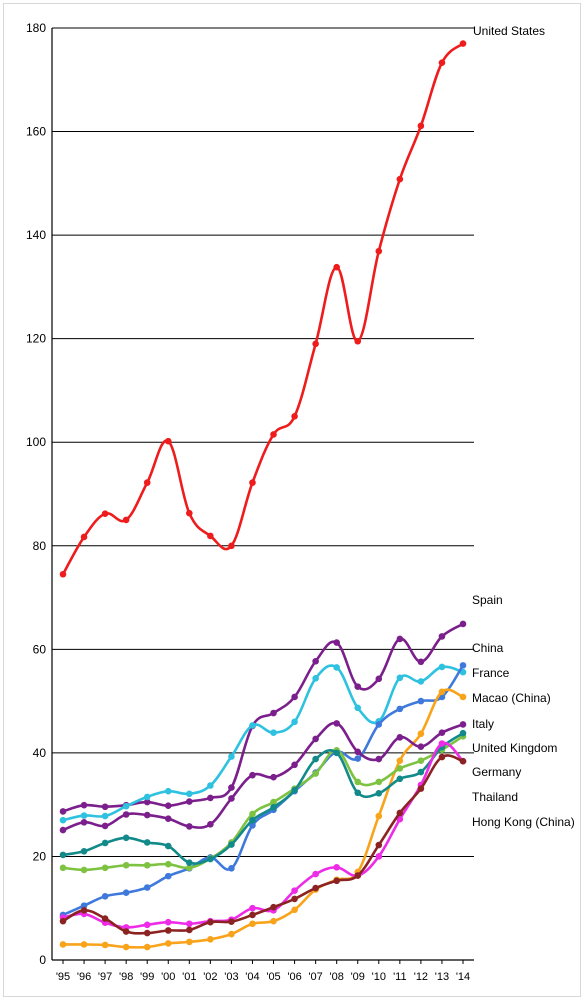 The height and width of the screenshot is (1002, 586). What do you see at coordinates (40, 546) in the screenshot?
I see `y-tick-label: 80` at bounding box center [40, 546].